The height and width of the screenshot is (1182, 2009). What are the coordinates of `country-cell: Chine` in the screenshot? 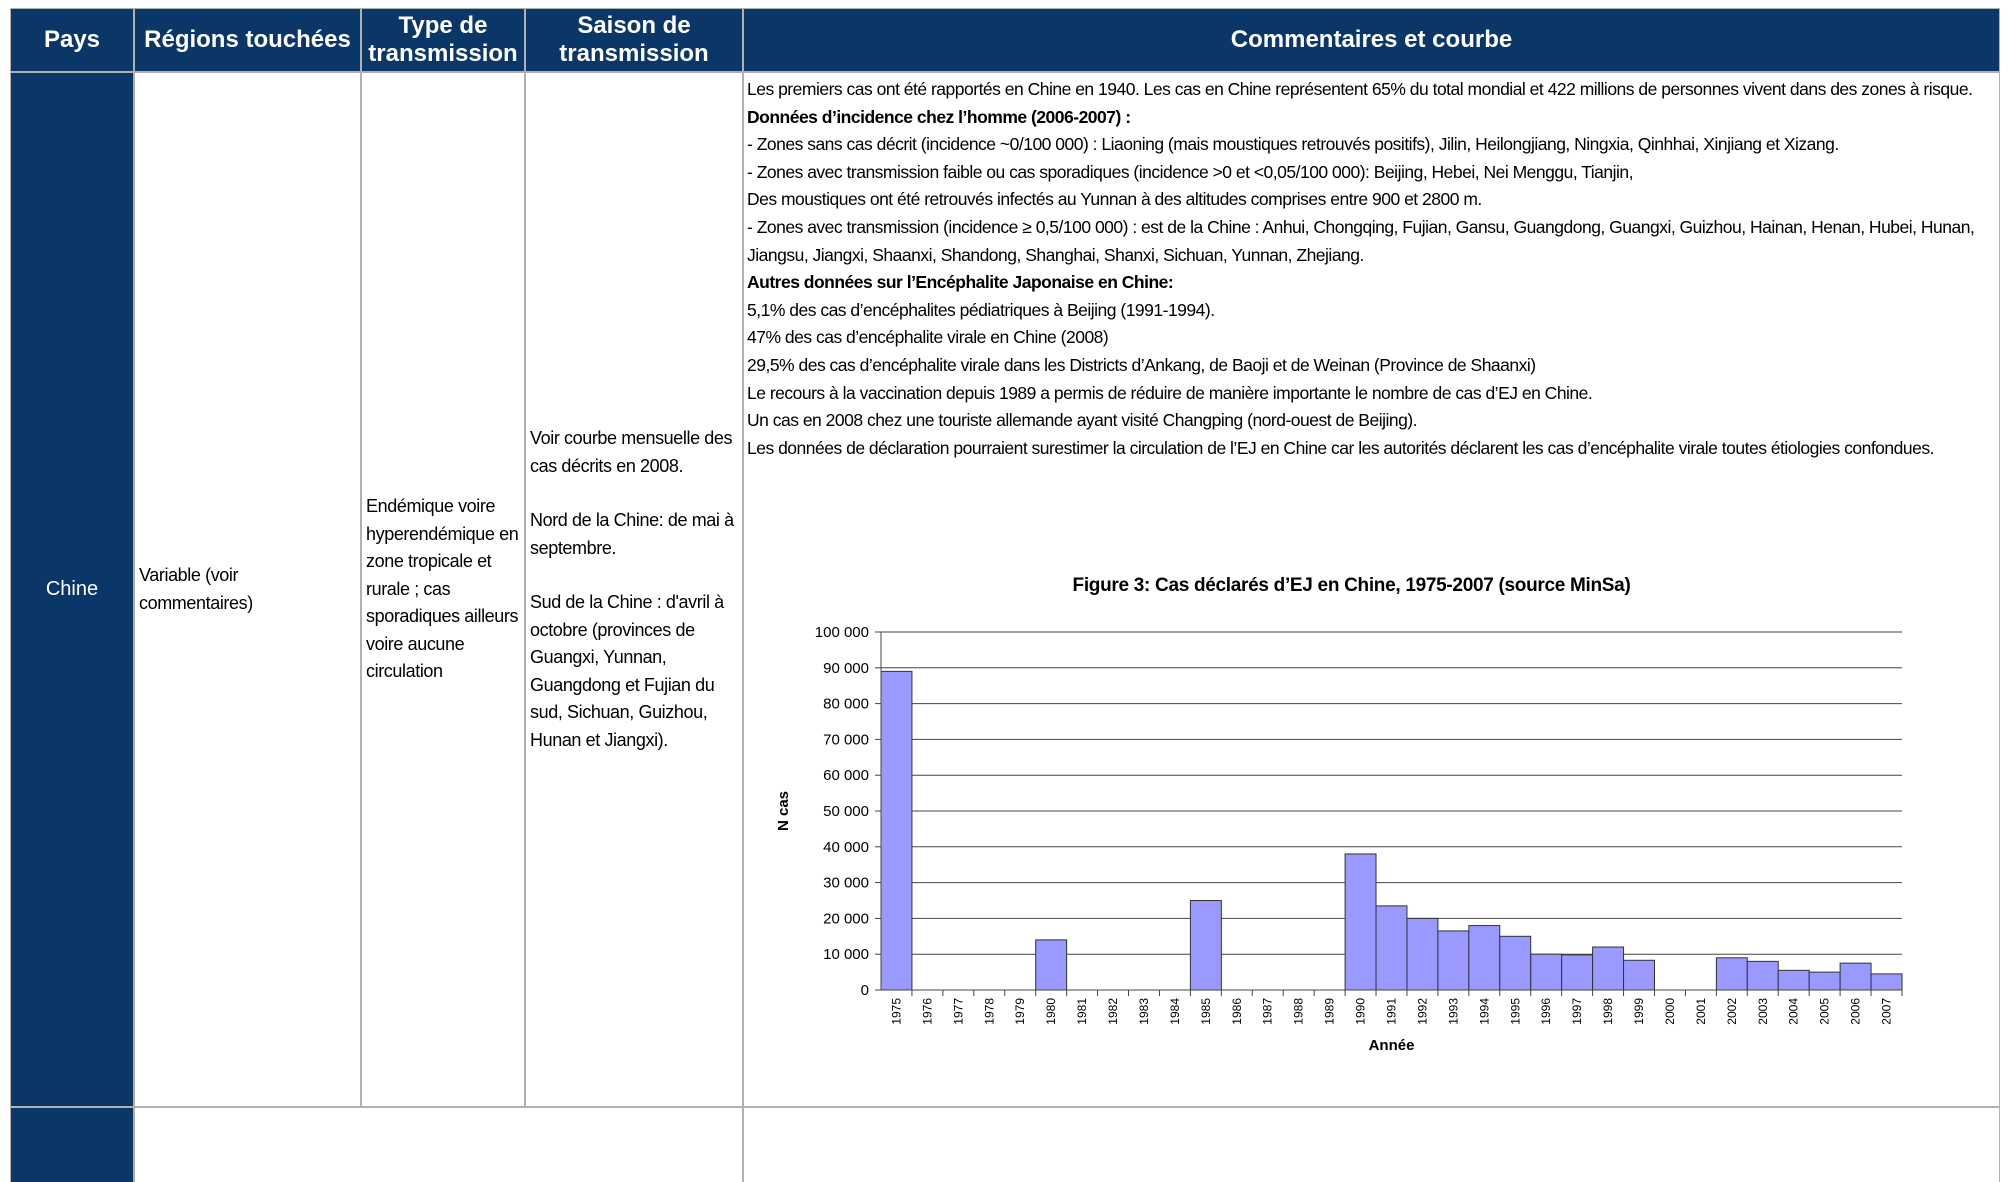 It's located at (72, 589).